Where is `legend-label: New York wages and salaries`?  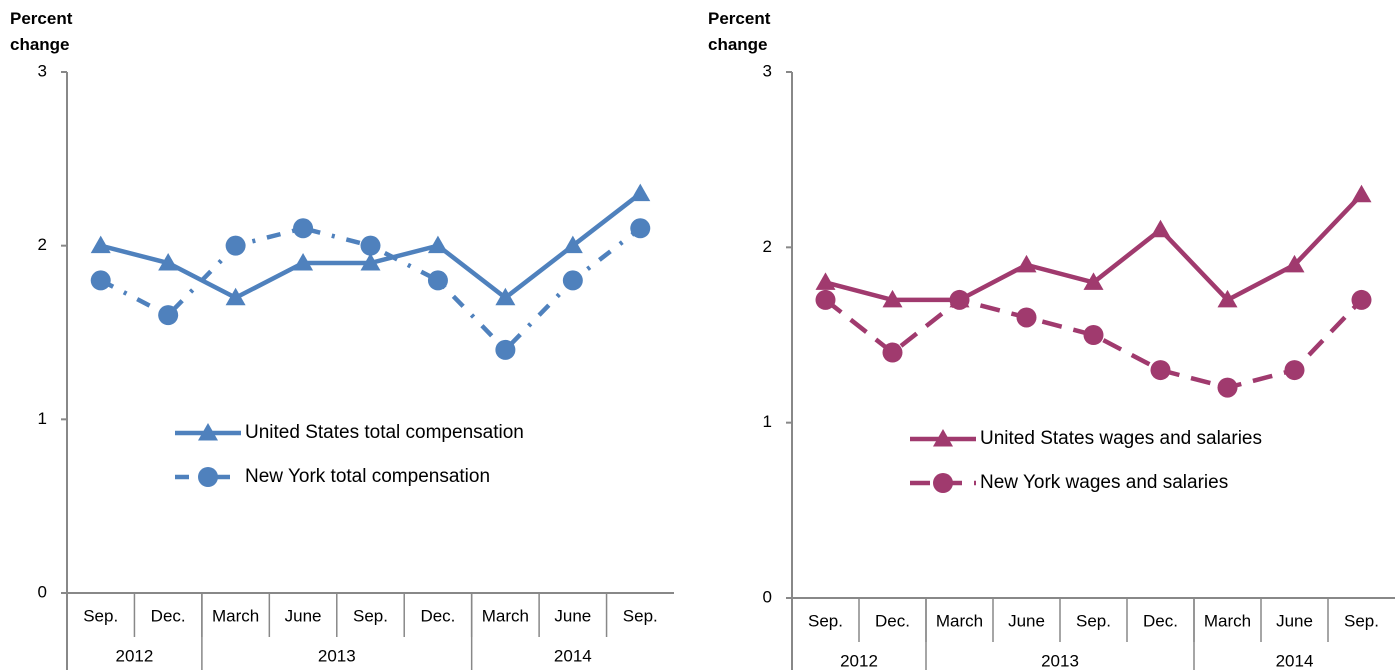
legend-label: New York wages and salaries is located at coordinates (1104, 482).